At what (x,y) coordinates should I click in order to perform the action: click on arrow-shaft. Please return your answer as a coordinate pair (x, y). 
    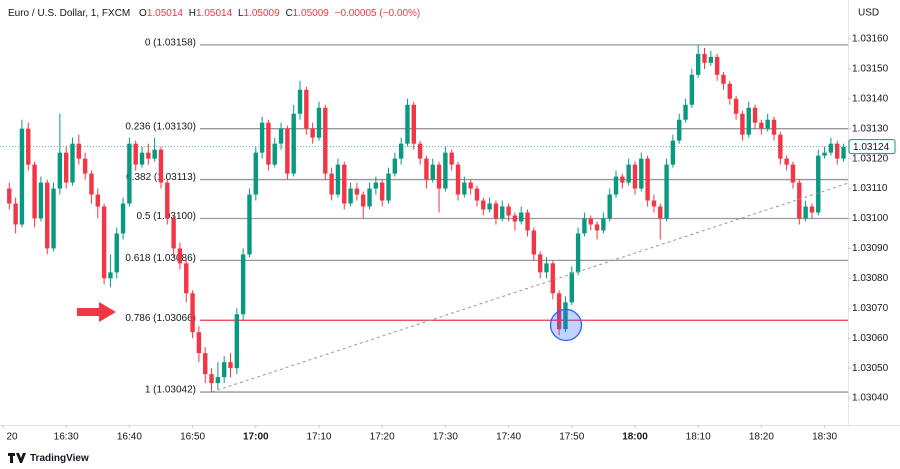
    Looking at the image, I should click on (89, 312).